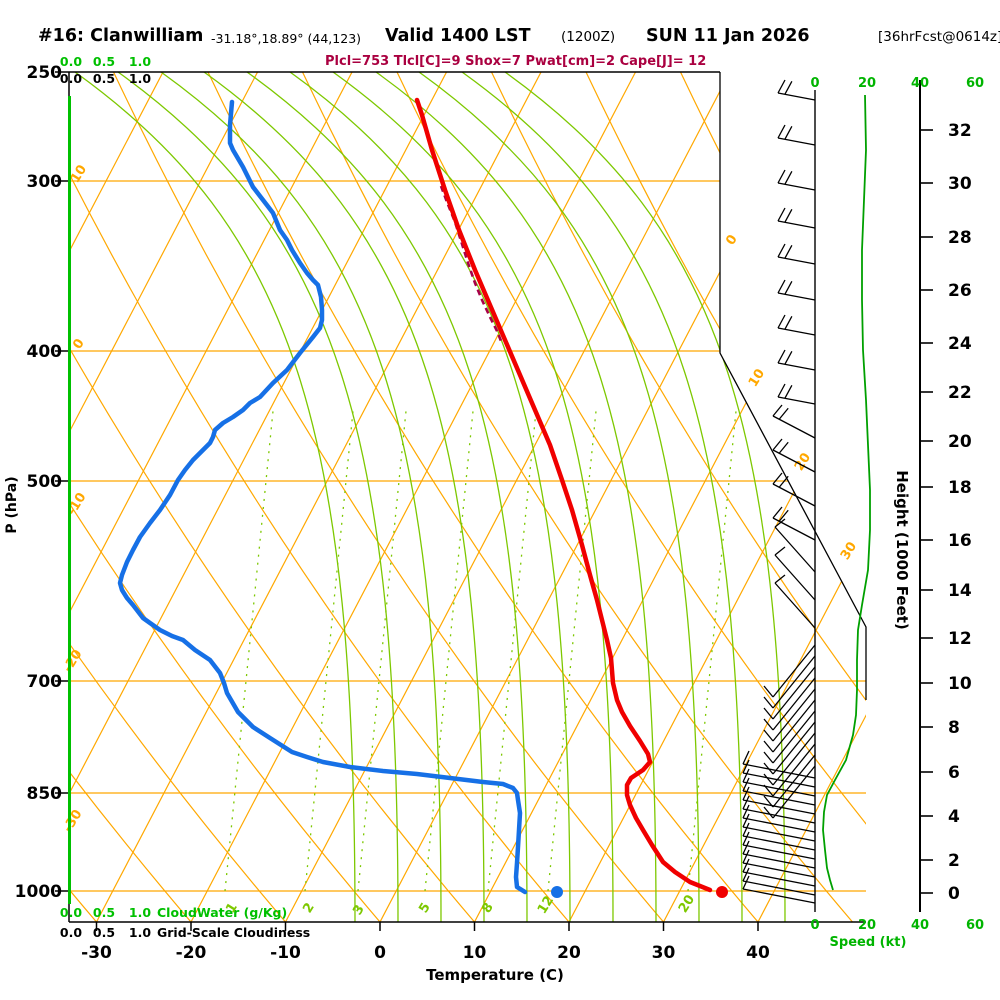 This screenshot has width=1000, height=1000. I want to click on svg-text: Height (1000 Feet), so click(902, 550).